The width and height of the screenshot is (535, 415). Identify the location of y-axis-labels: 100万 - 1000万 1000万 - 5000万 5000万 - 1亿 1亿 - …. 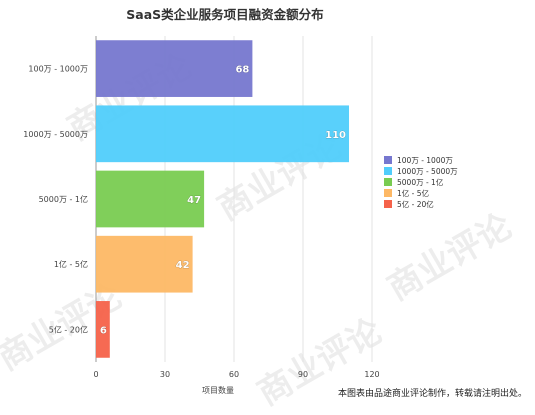
(55, 200).